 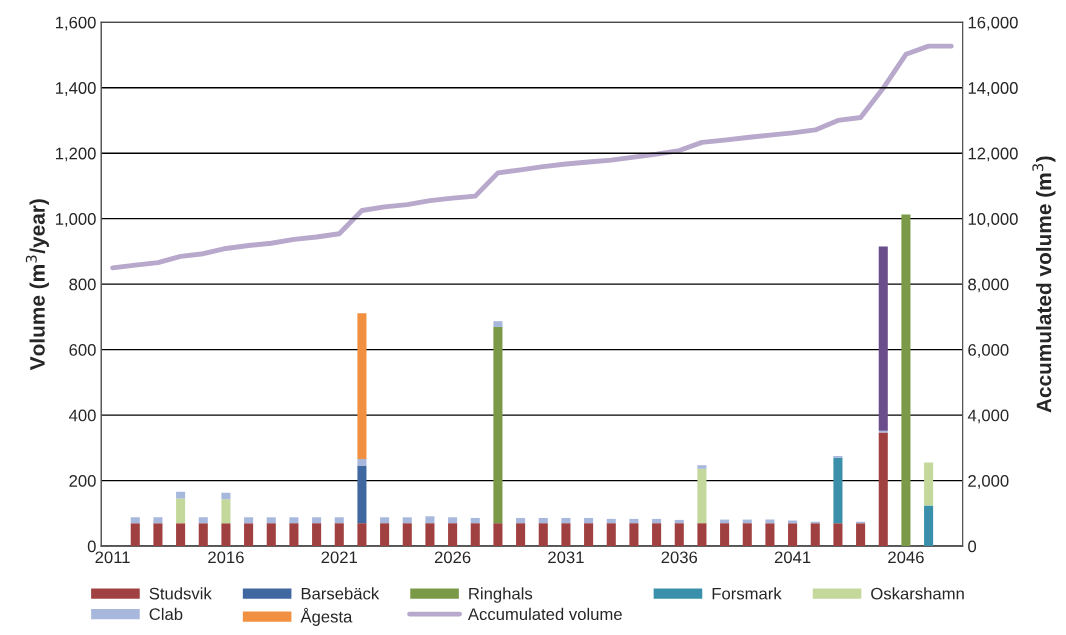 What do you see at coordinates (917, 593) in the screenshot?
I see `legend-label: Oskarshamn` at bounding box center [917, 593].